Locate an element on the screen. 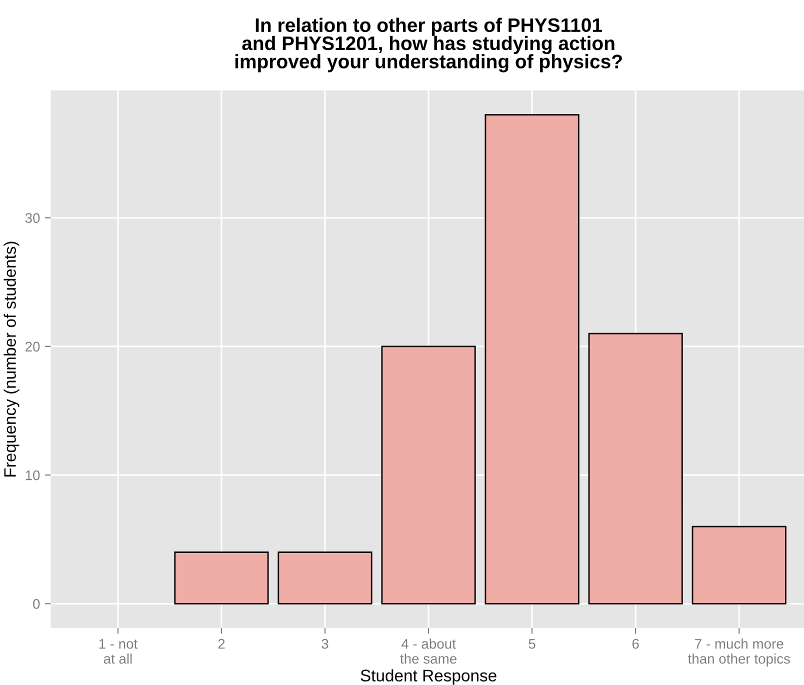 This screenshot has height=685, width=804. y-tick-label: 0 is located at coordinates (36, 604).